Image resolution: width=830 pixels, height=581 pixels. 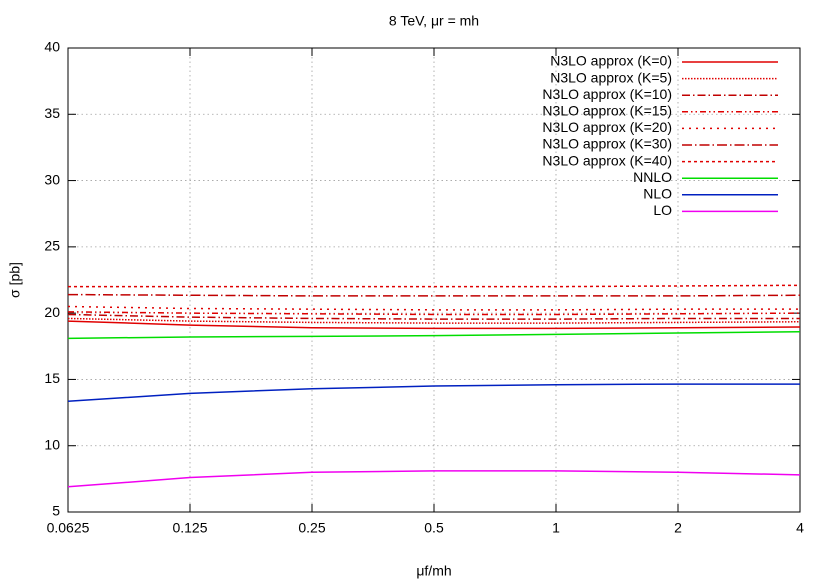 I want to click on y-tick-label: 35, so click(x=52, y=113).